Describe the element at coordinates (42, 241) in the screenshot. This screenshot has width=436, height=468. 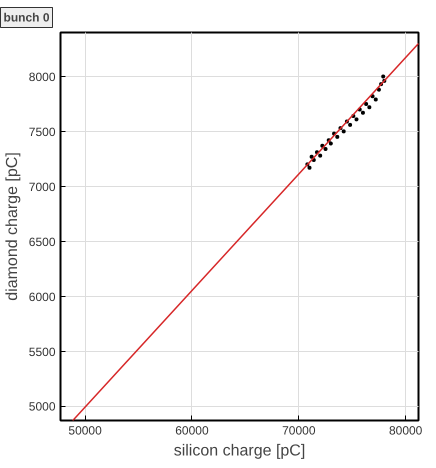
I see `y-tick-label: 6500` at that location.